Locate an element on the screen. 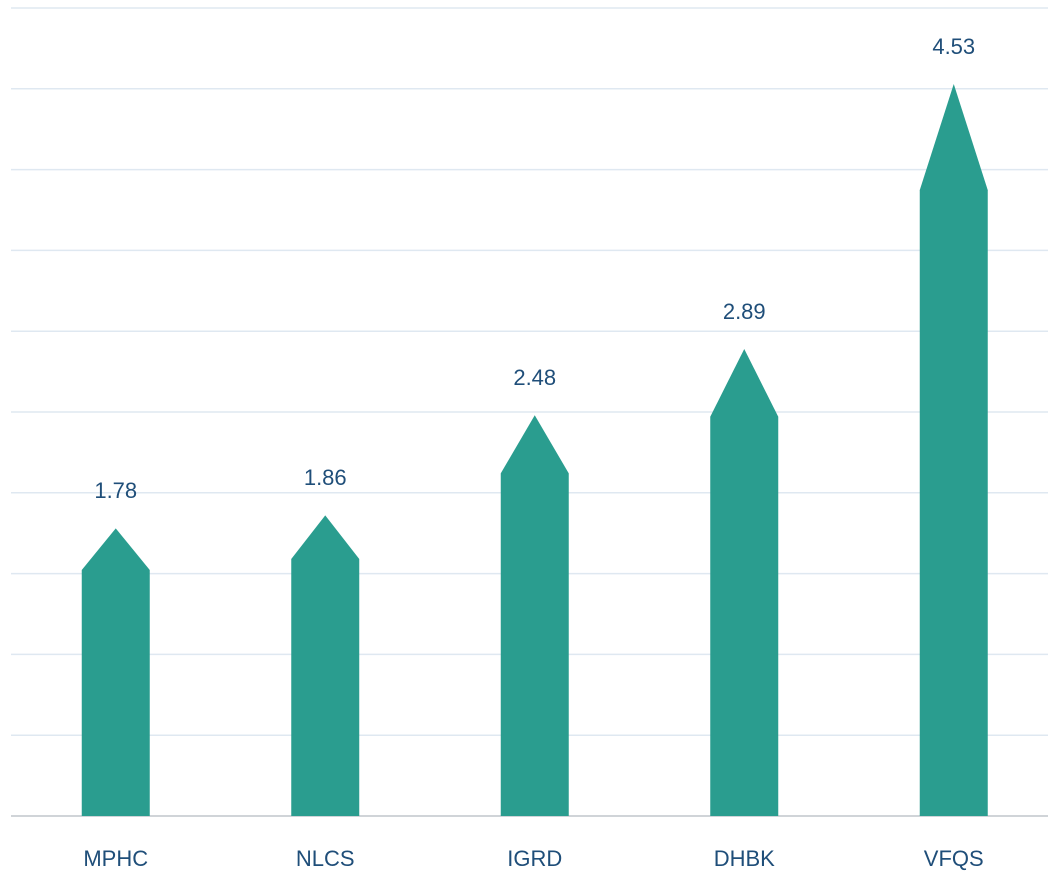 The height and width of the screenshot is (874, 1048). value-label: 2.48 is located at coordinates (534, 377).